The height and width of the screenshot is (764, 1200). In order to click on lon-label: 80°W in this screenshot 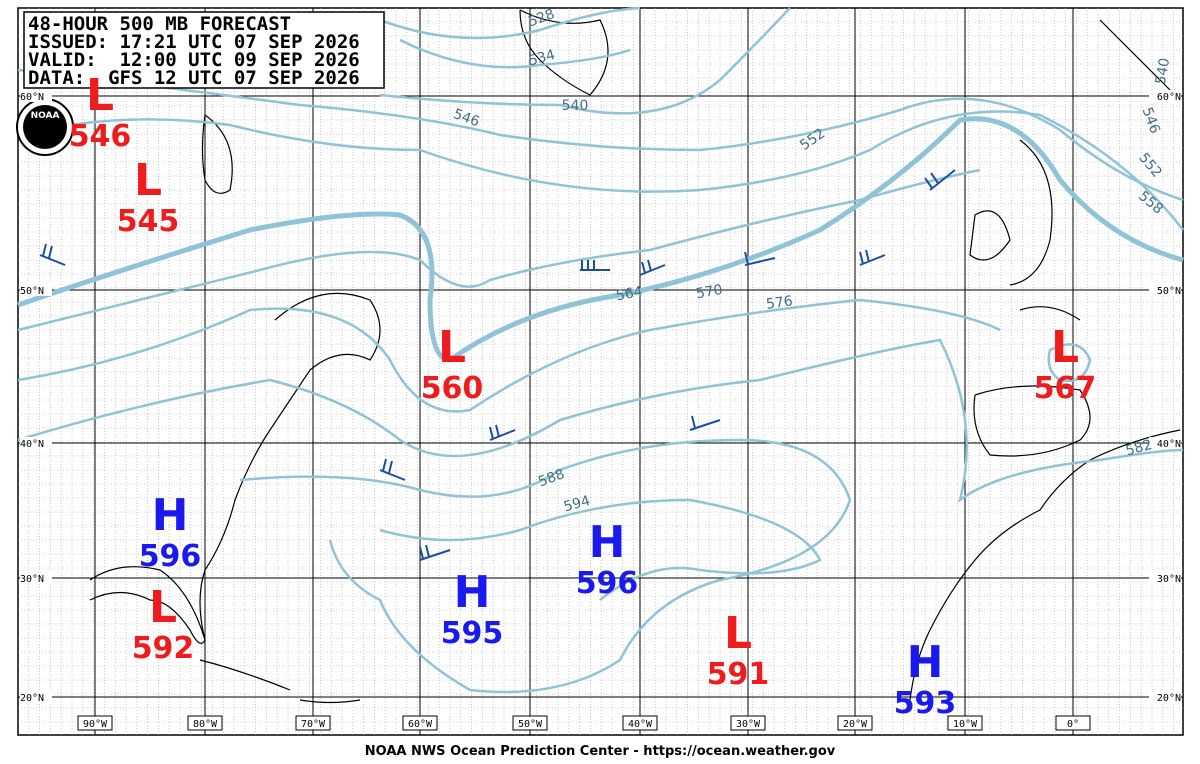, I will do `click(205, 724)`.